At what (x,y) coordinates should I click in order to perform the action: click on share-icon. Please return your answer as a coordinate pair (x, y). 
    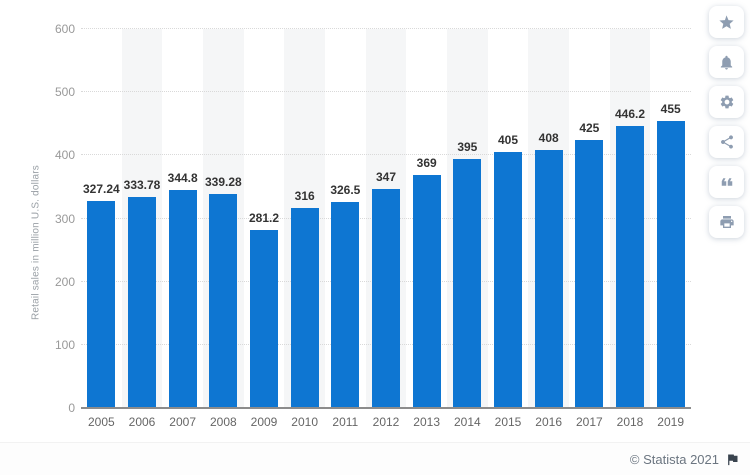
    Looking at the image, I should click on (726, 142).